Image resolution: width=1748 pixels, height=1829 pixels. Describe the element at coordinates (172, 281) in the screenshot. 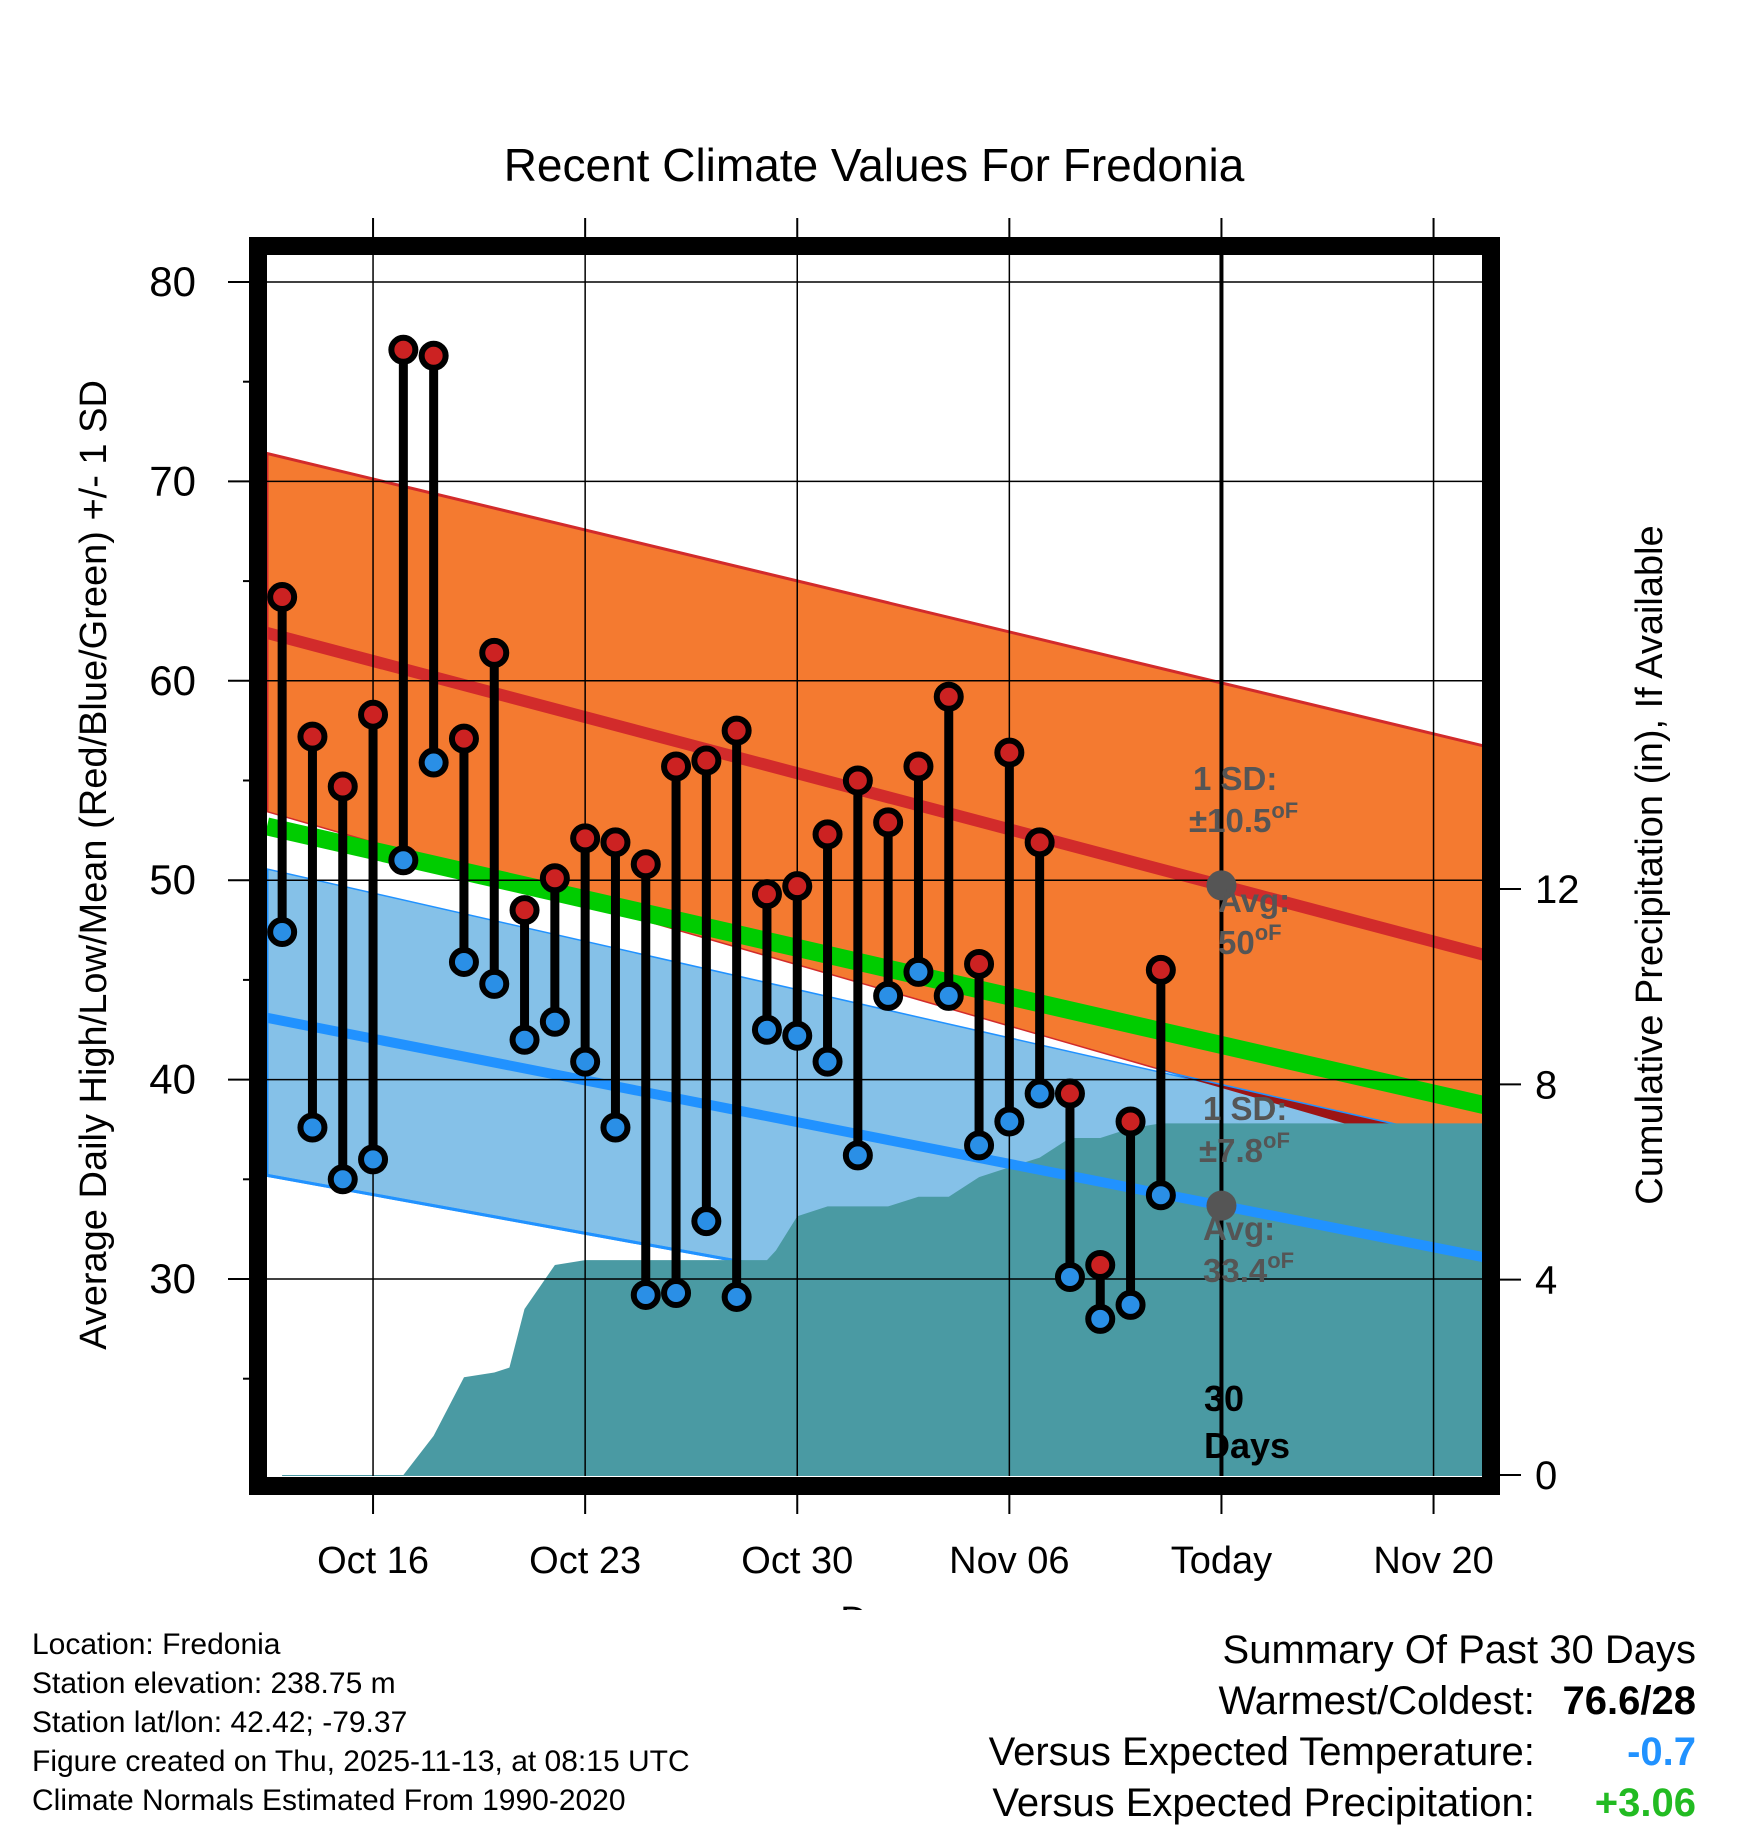

I see `y-tick-label: 80` at that location.